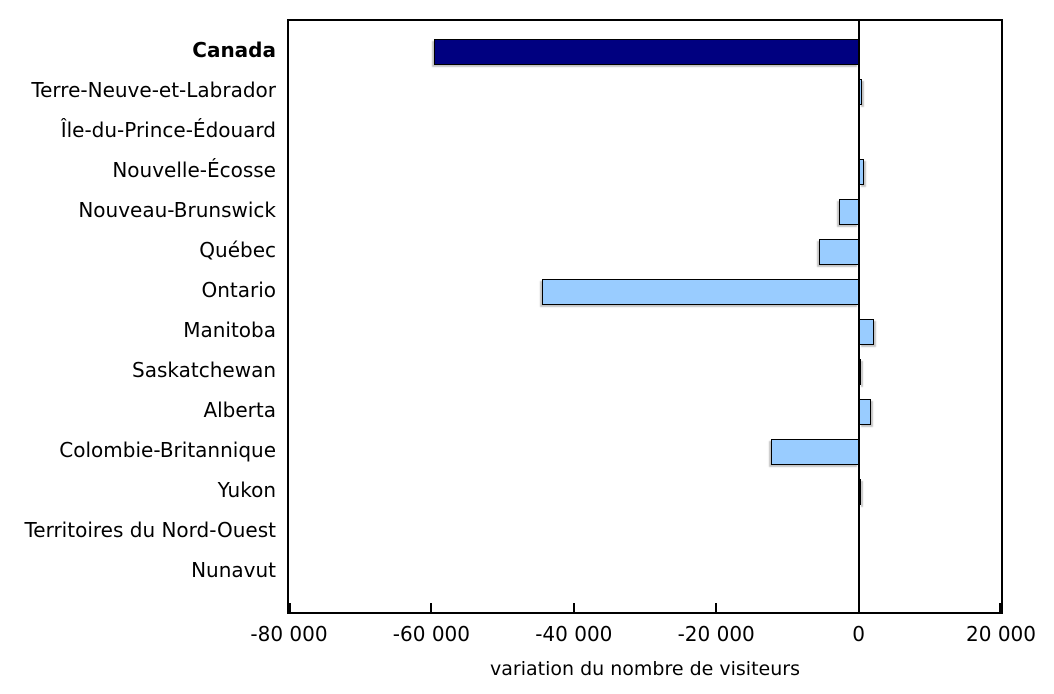 This screenshot has height=694, width=1054. I want to click on category-label: Alberta, so click(239, 410).